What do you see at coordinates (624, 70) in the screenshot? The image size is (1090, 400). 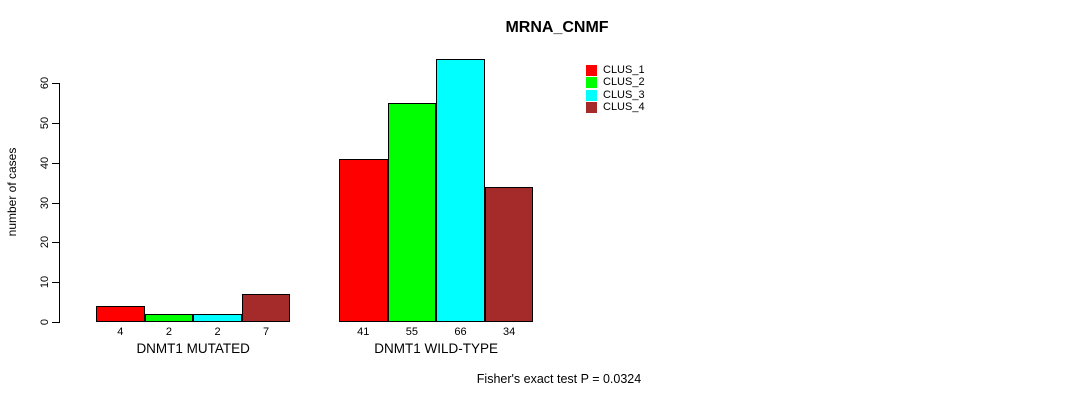 I see `legend-label-clus-1: CLUS_1` at bounding box center [624, 70].